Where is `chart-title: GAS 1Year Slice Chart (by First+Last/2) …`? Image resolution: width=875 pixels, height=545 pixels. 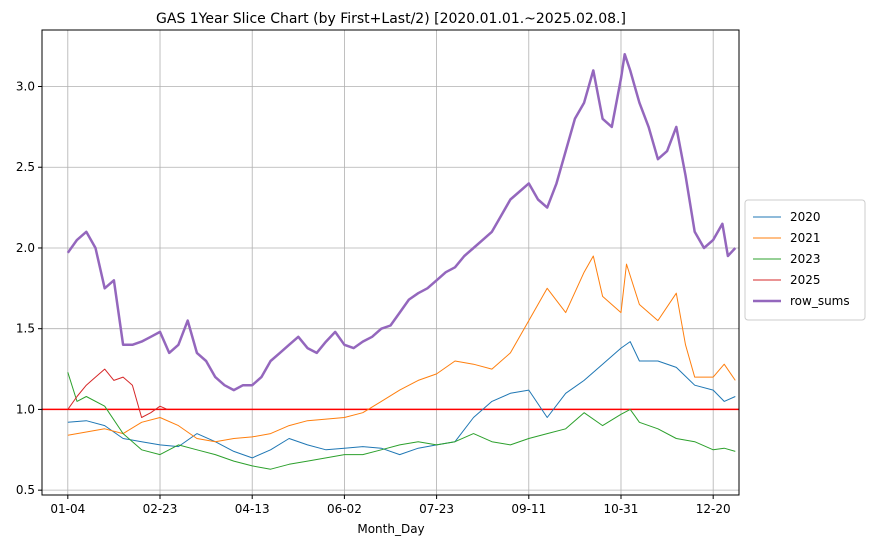
chart-title: GAS 1Year Slice Chart (by First+Last/2) … is located at coordinates (391, 19).